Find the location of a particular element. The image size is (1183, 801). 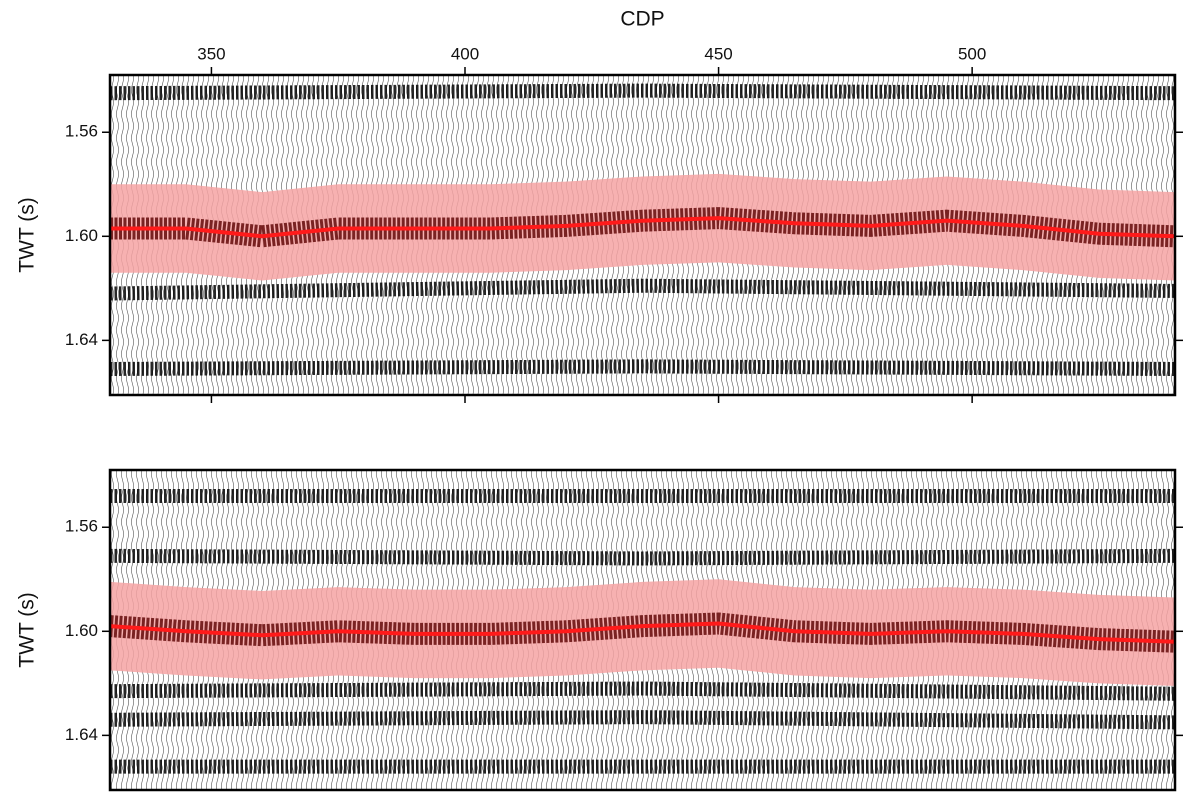

x-tick-label: 450 is located at coordinates (718, 53).